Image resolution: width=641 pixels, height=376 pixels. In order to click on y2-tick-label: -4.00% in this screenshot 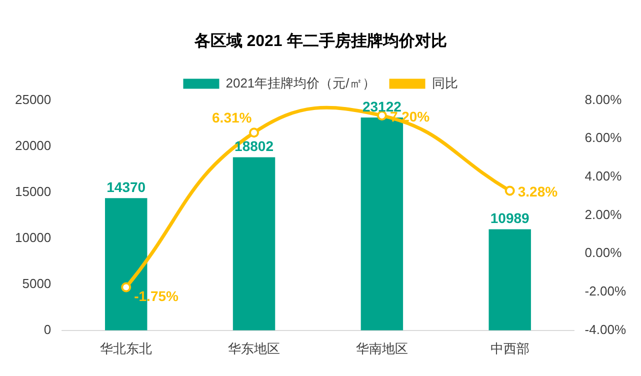, I will do `click(605, 329)`.